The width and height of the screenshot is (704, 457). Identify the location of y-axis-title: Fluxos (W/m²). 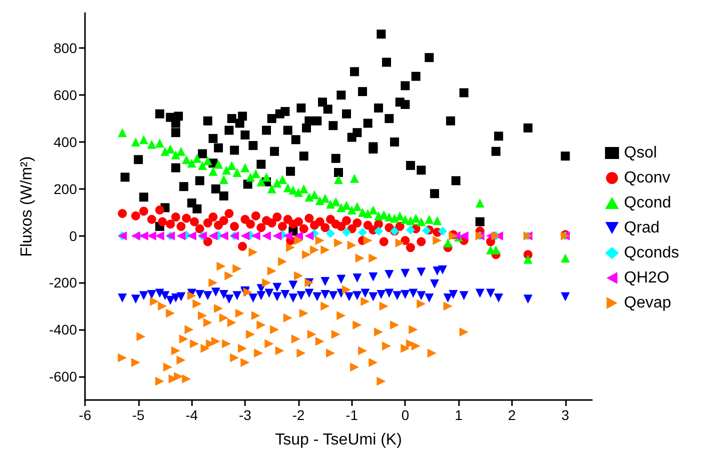
(27, 206).